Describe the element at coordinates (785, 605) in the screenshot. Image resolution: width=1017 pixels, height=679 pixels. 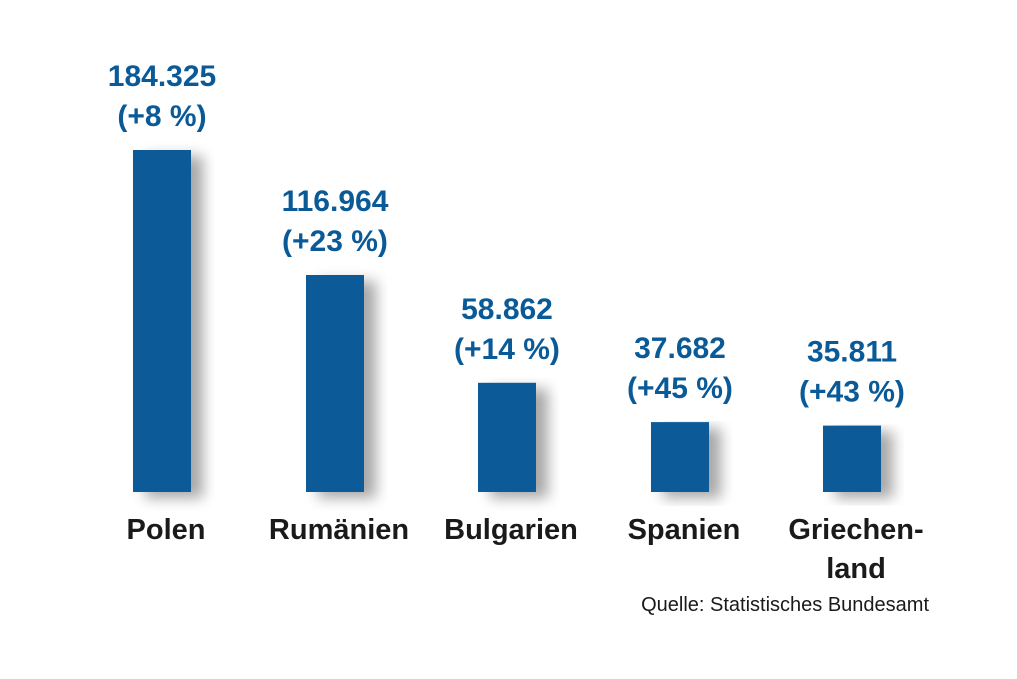
I see `source-note: Quelle: Statistisches Bundesamt` at that location.